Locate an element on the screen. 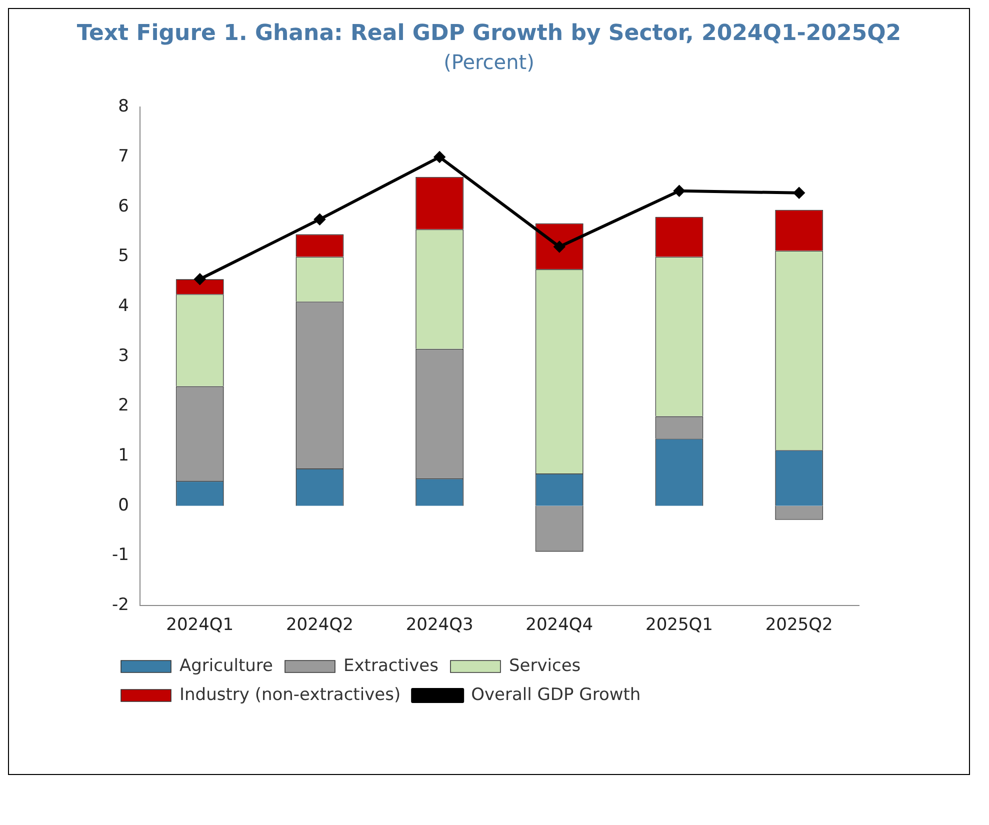 This screenshot has width=989, height=825. legend-label: Agriculture is located at coordinates (226, 666).